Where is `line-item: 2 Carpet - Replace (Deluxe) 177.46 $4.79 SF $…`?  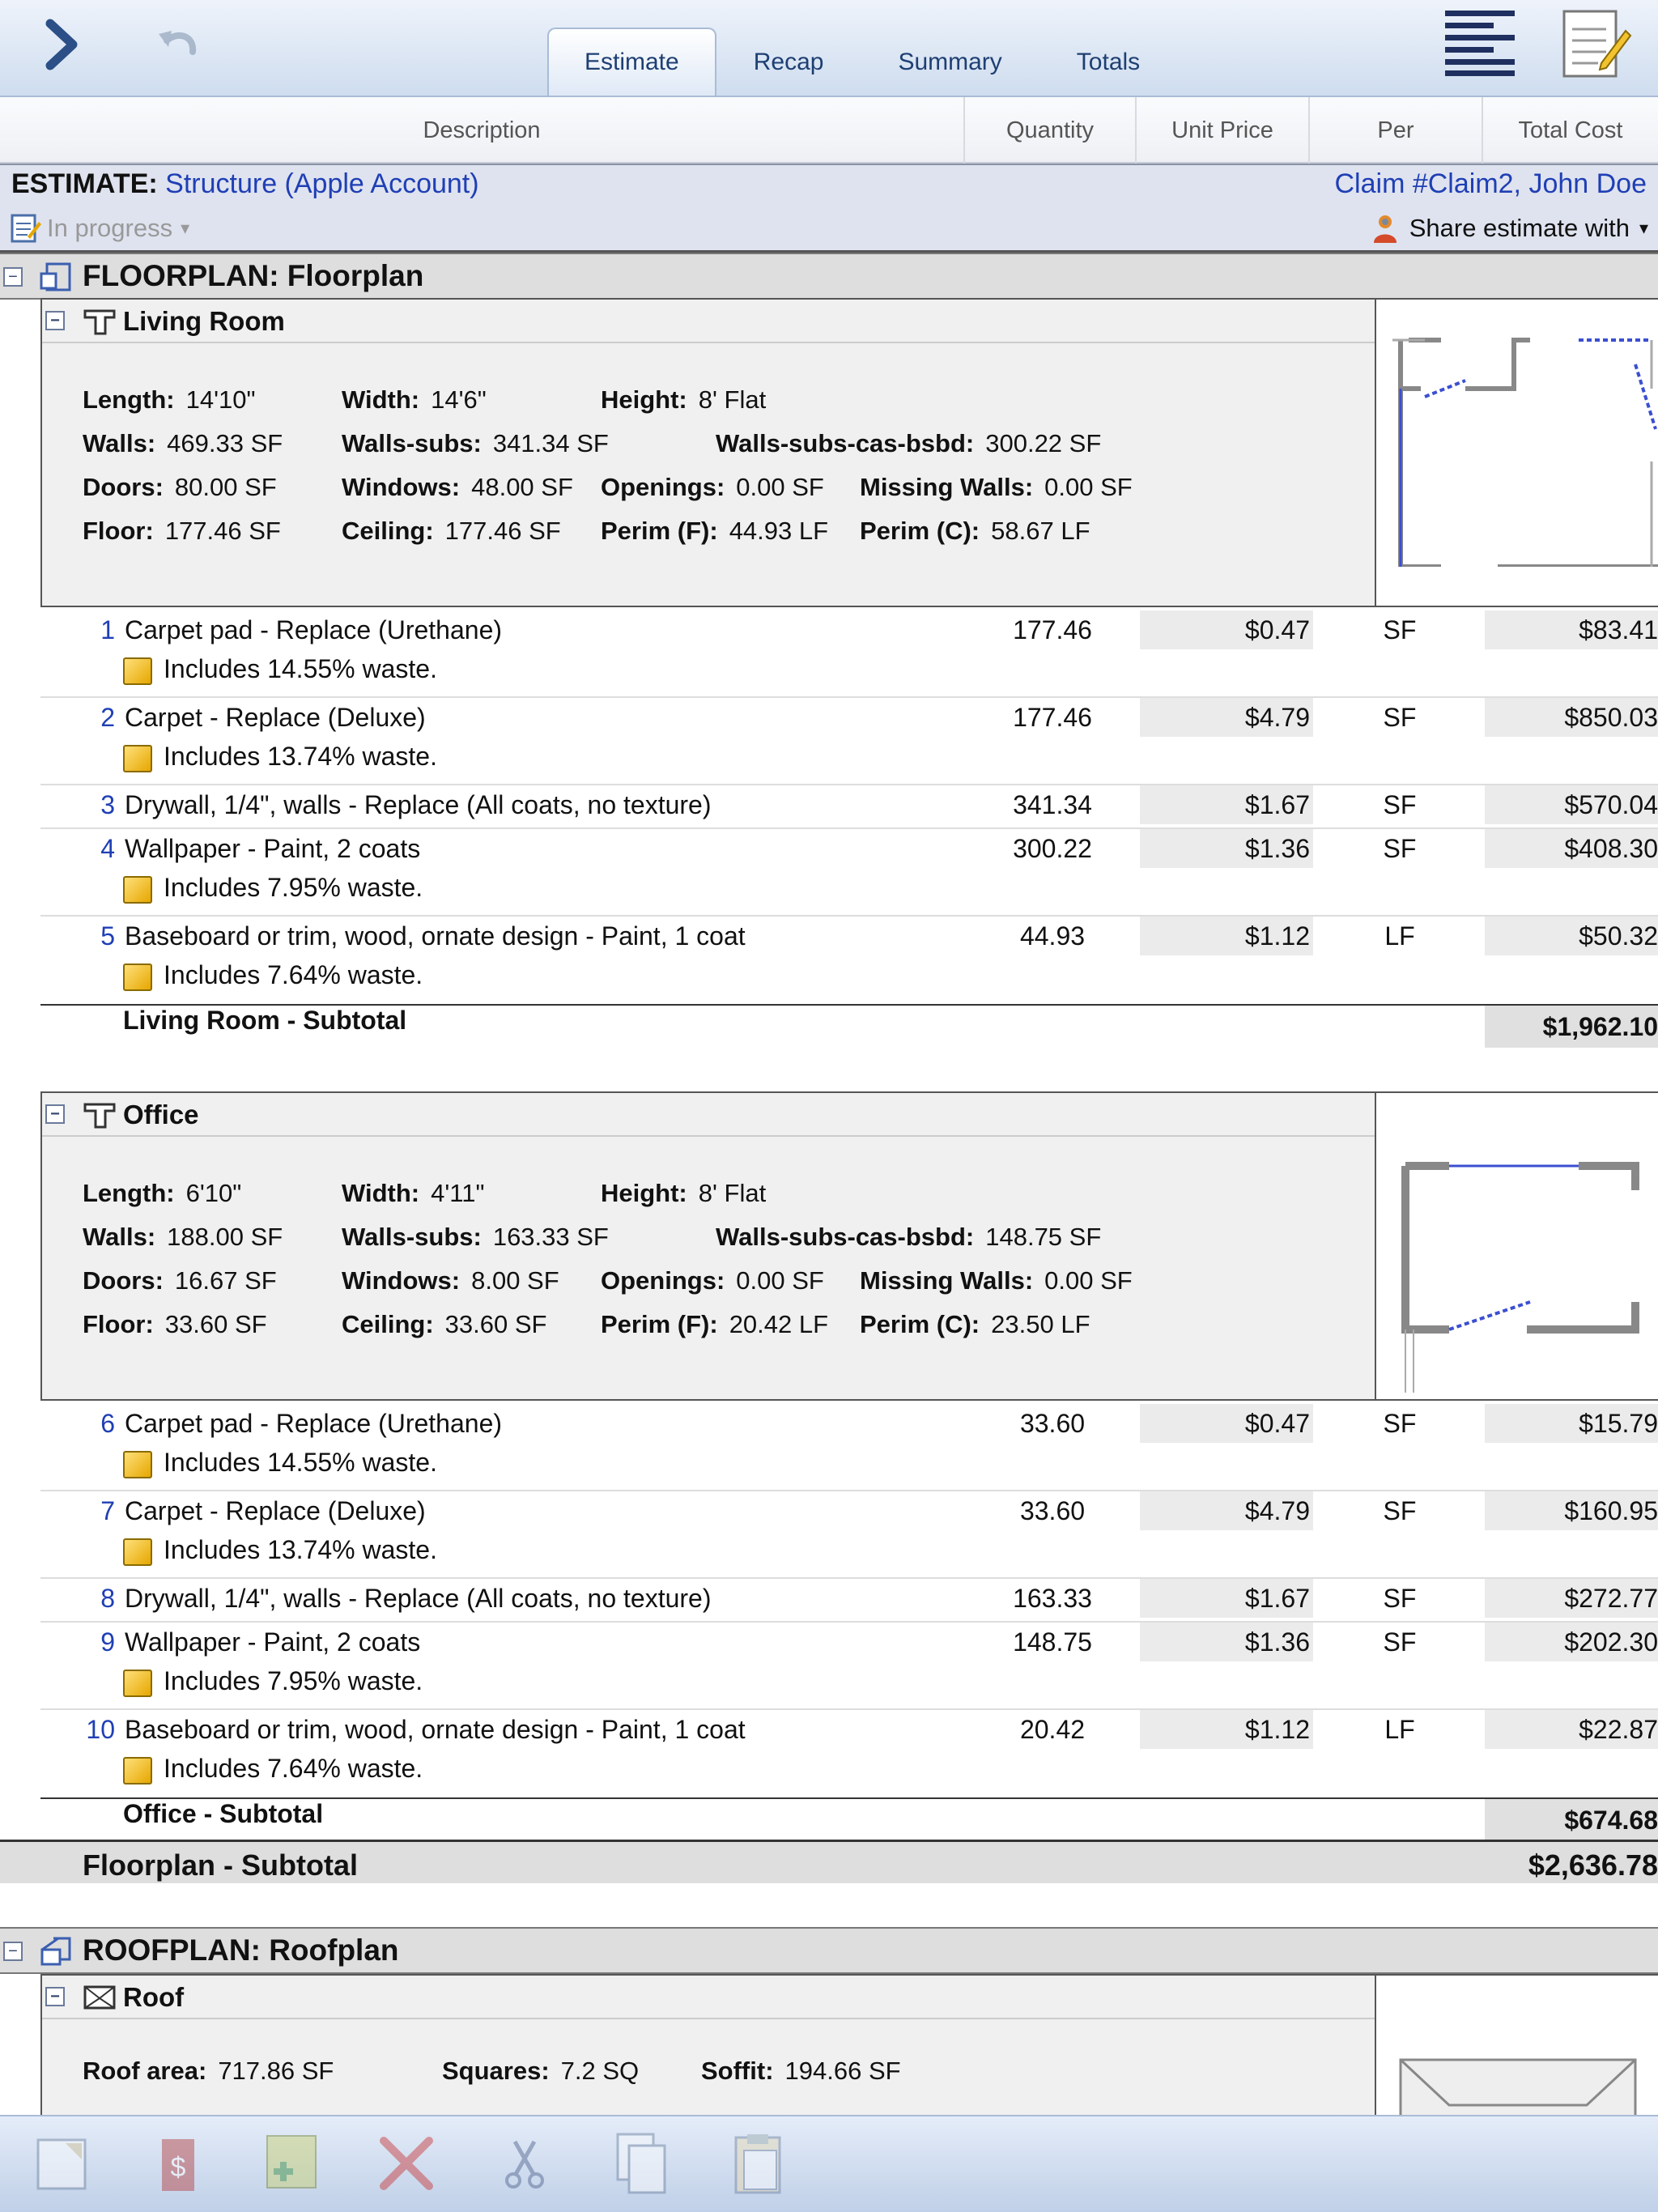
line-item: 2 Carpet - Replace (Deluxe) 177.46 $4.79 SF $… is located at coordinates (849, 718).